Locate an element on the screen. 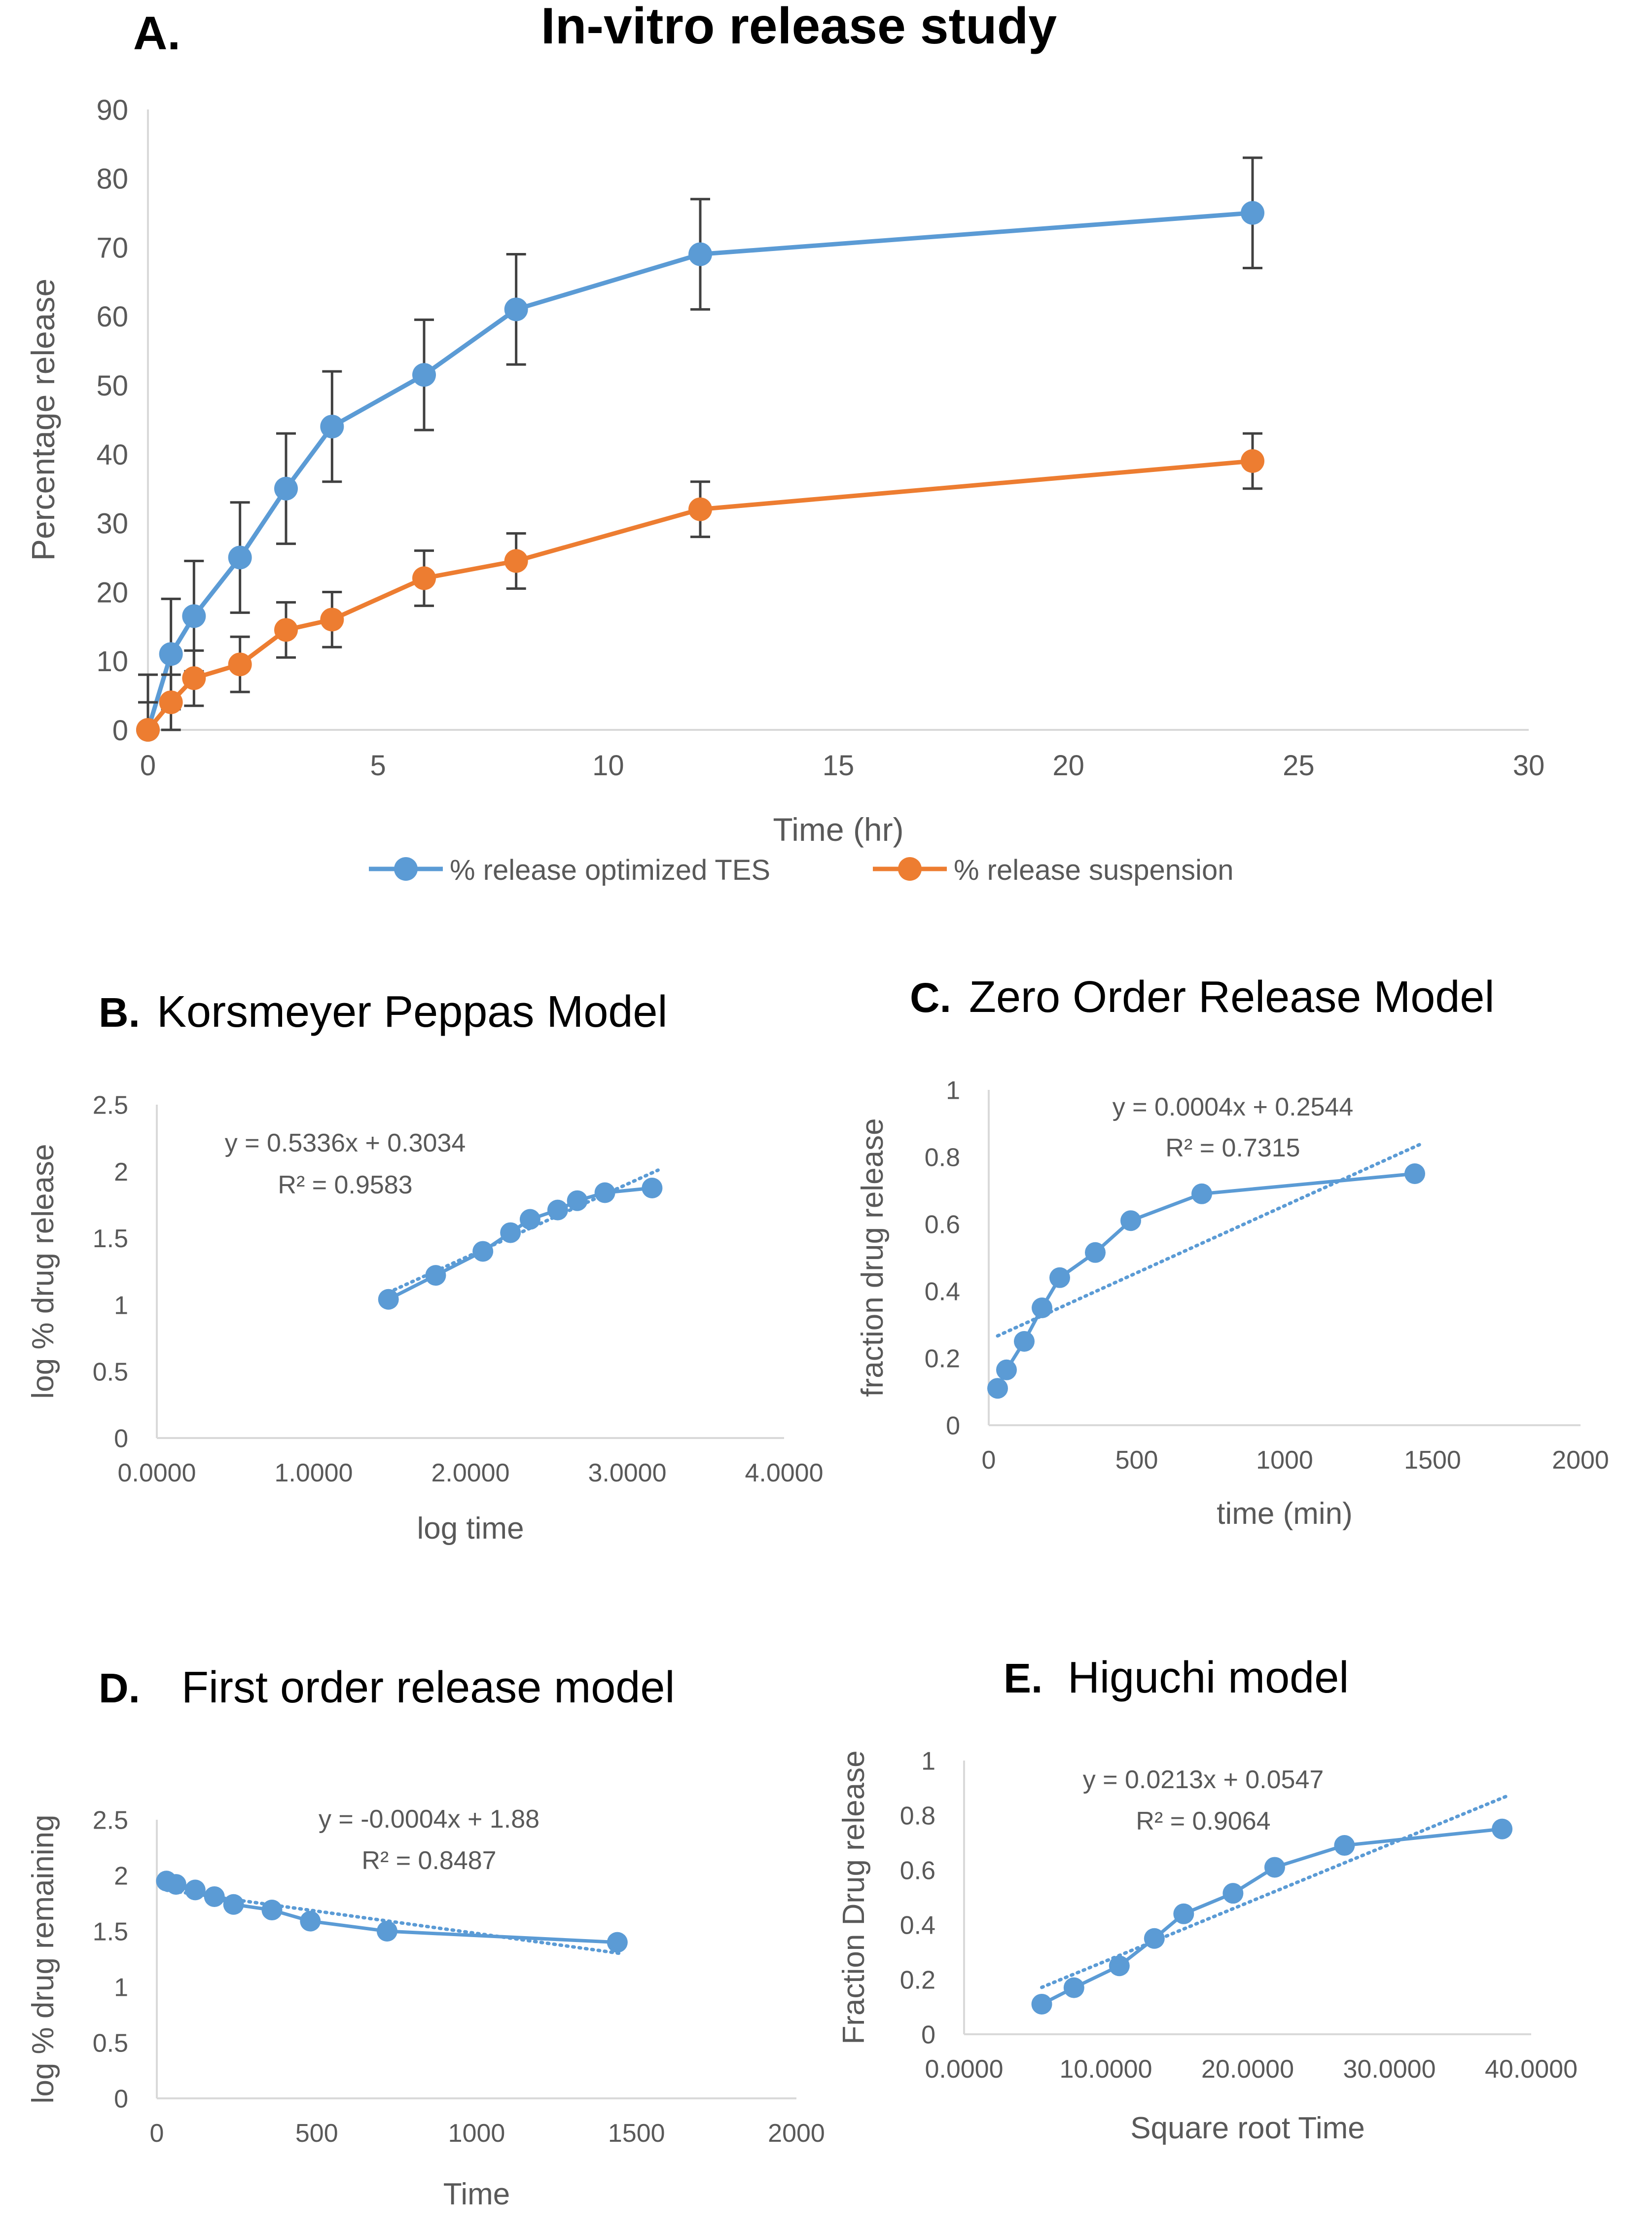 This screenshot has height=2233, width=1652. y-tick-label: 0.5 is located at coordinates (111, 2043).